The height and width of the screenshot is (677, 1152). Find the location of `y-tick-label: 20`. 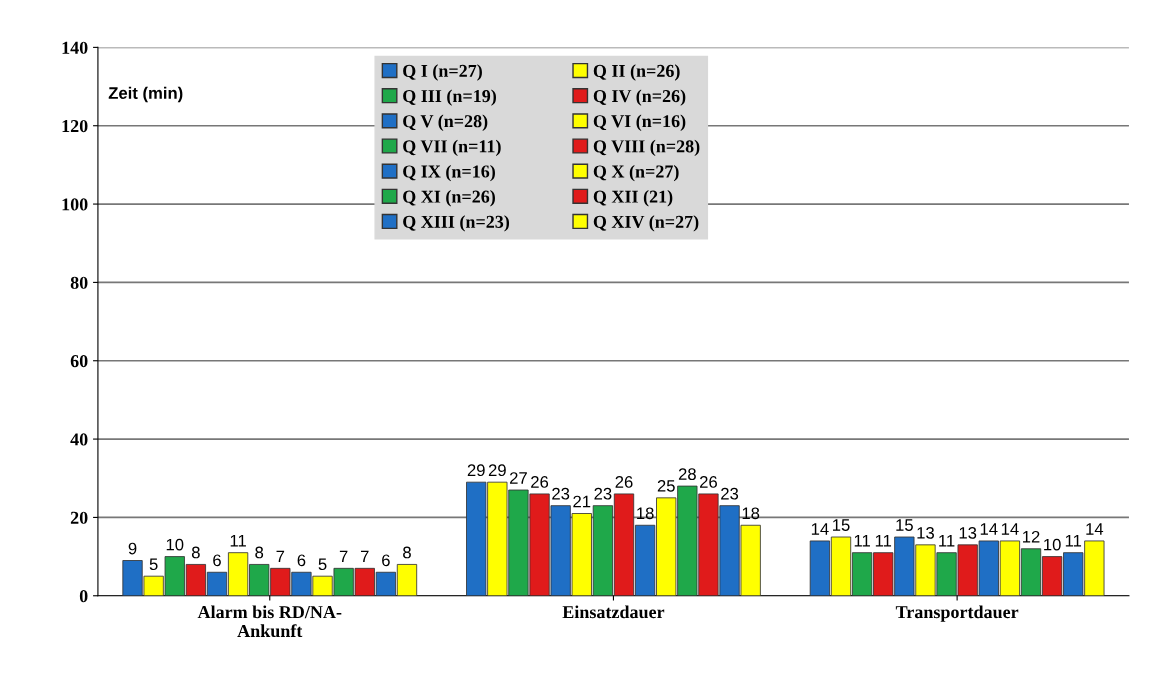

y-tick-label: 20 is located at coordinates (79, 517).